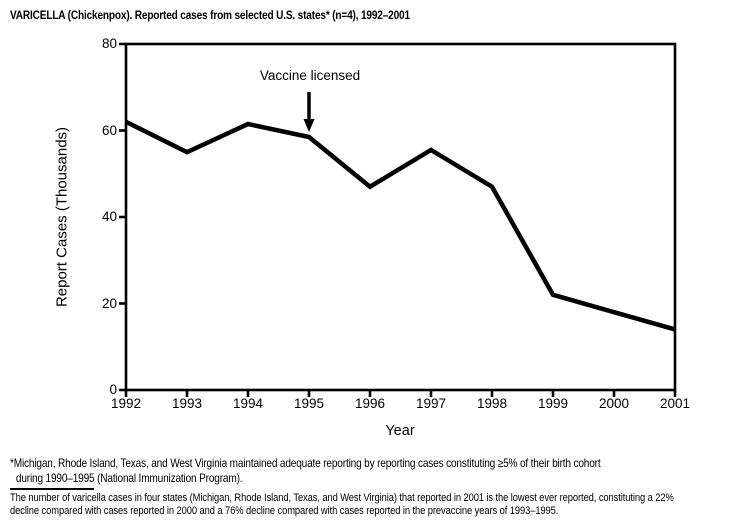 This screenshot has height=529, width=752. I want to click on x-axis-label: Year, so click(400, 431).